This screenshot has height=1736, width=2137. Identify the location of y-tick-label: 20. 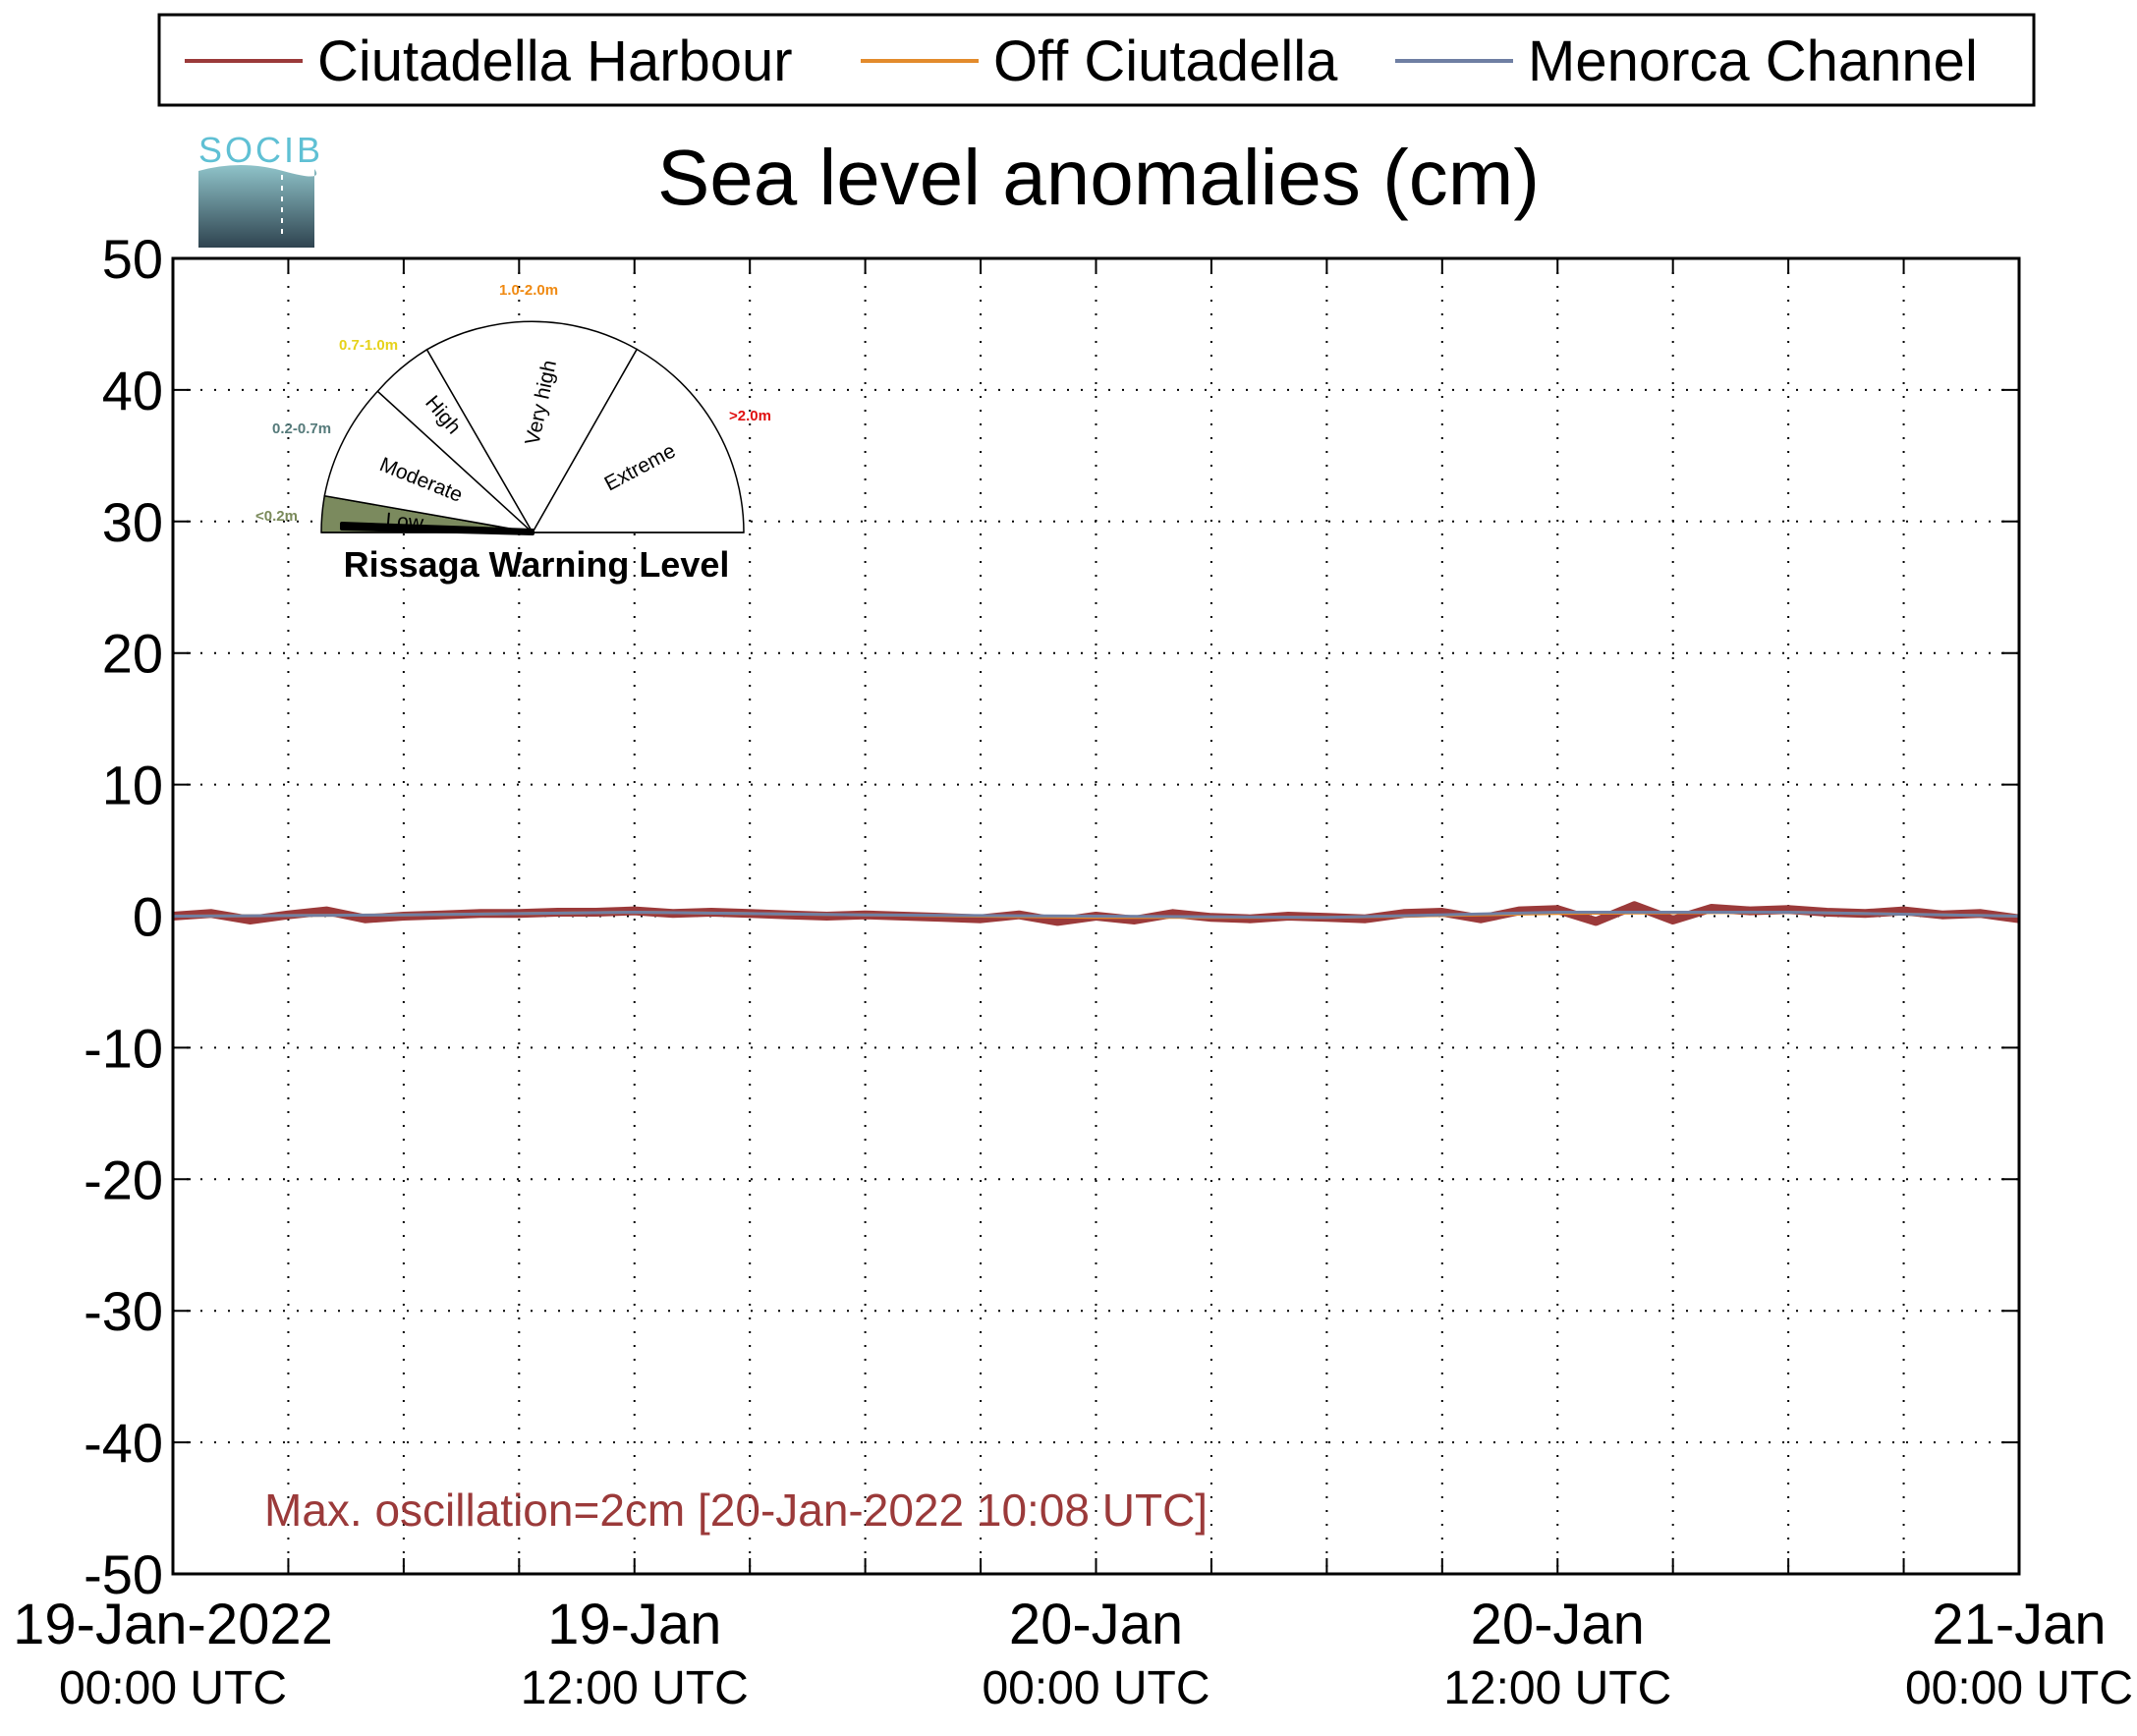
(132, 654).